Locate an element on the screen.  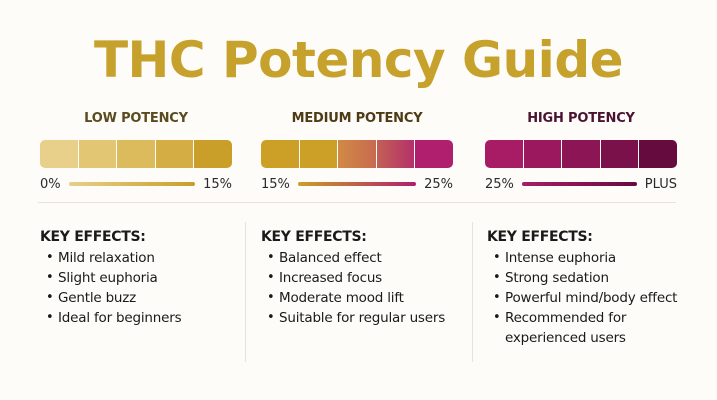
tier-medium-potency: MEDIUM POTENCY 15% 25% is located at coordinates (357, 151).